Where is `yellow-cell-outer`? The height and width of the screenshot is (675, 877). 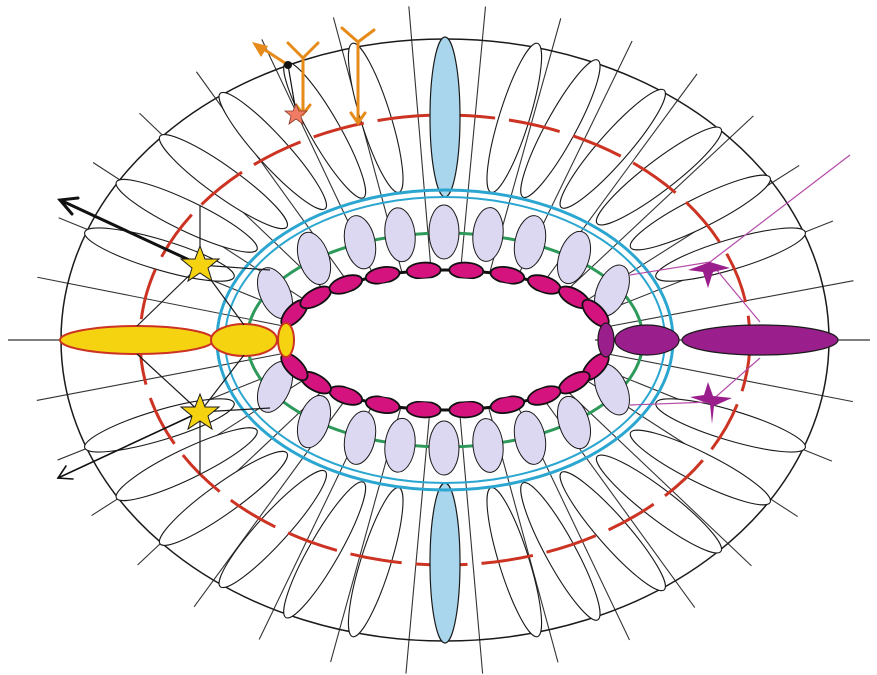
yellow-cell-outer is located at coordinates (137, 340).